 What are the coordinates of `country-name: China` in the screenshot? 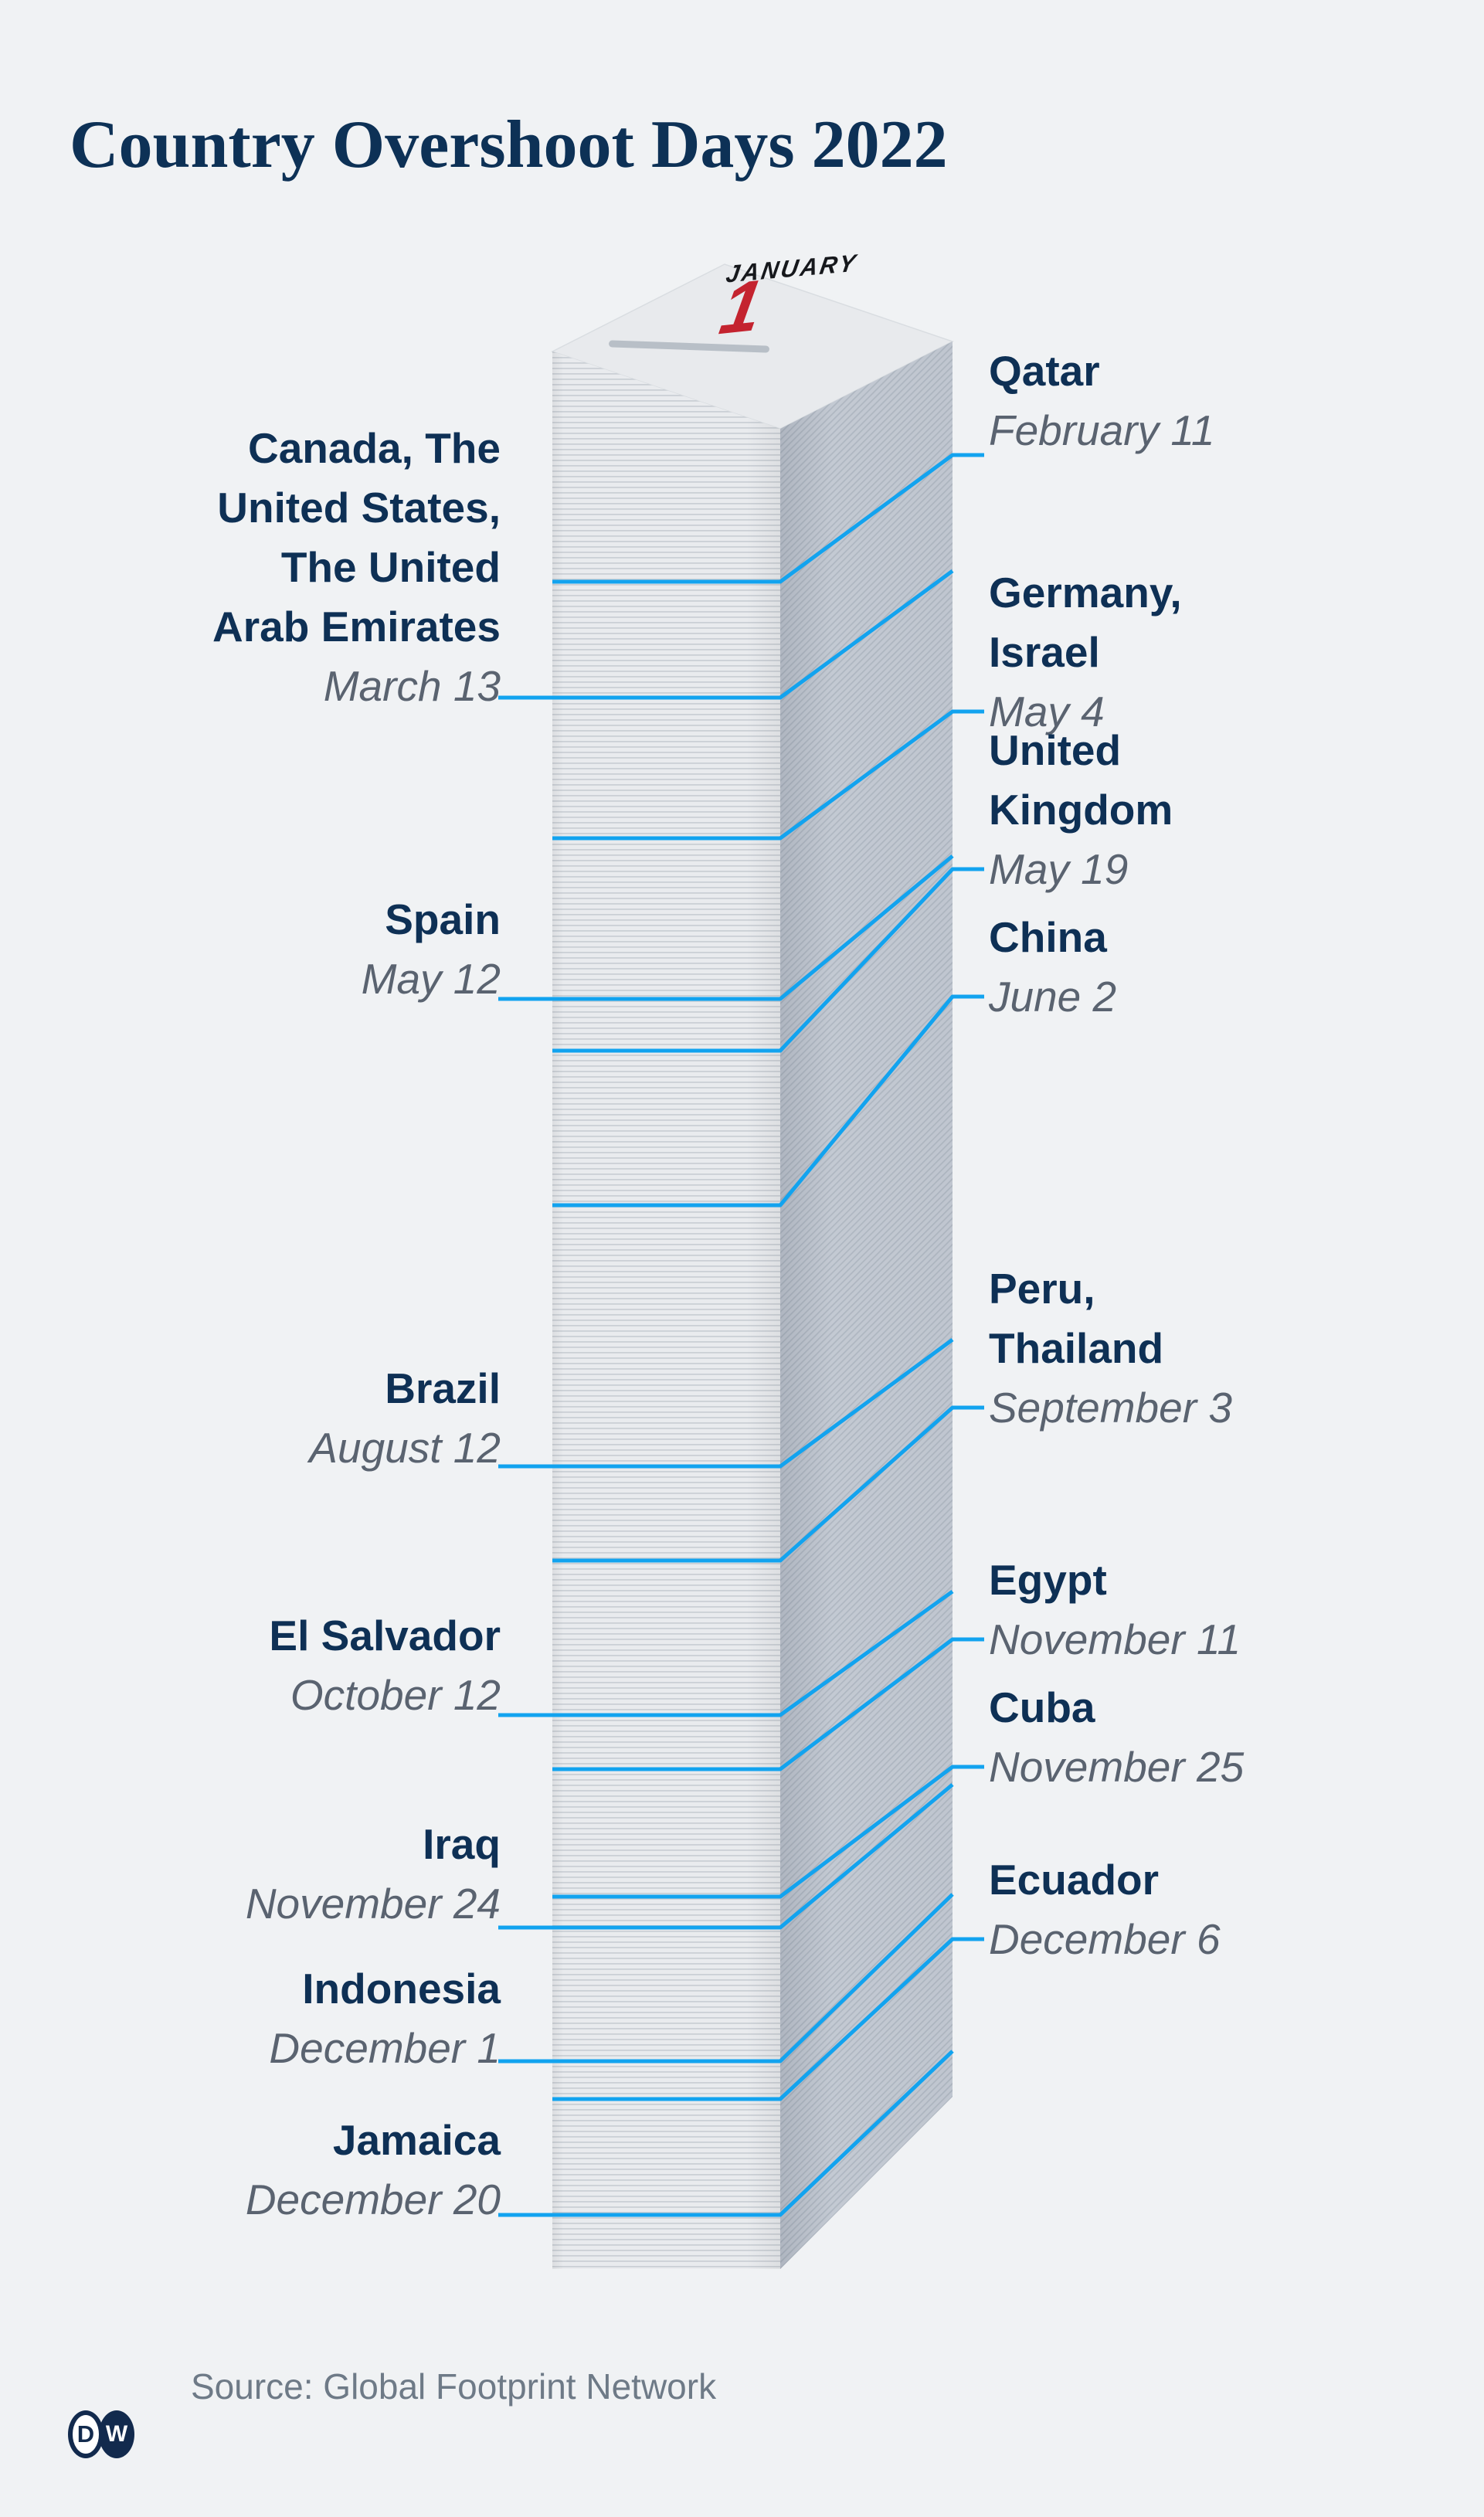 It's located at (1048, 937).